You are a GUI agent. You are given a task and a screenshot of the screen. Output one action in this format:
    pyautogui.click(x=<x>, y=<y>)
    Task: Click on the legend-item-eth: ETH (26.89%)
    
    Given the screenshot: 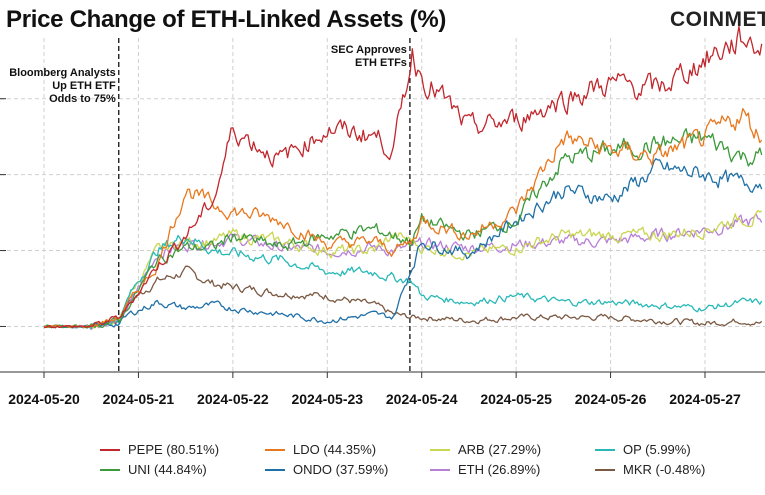 What is the action you would take?
    pyautogui.click(x=485, y=469)
    